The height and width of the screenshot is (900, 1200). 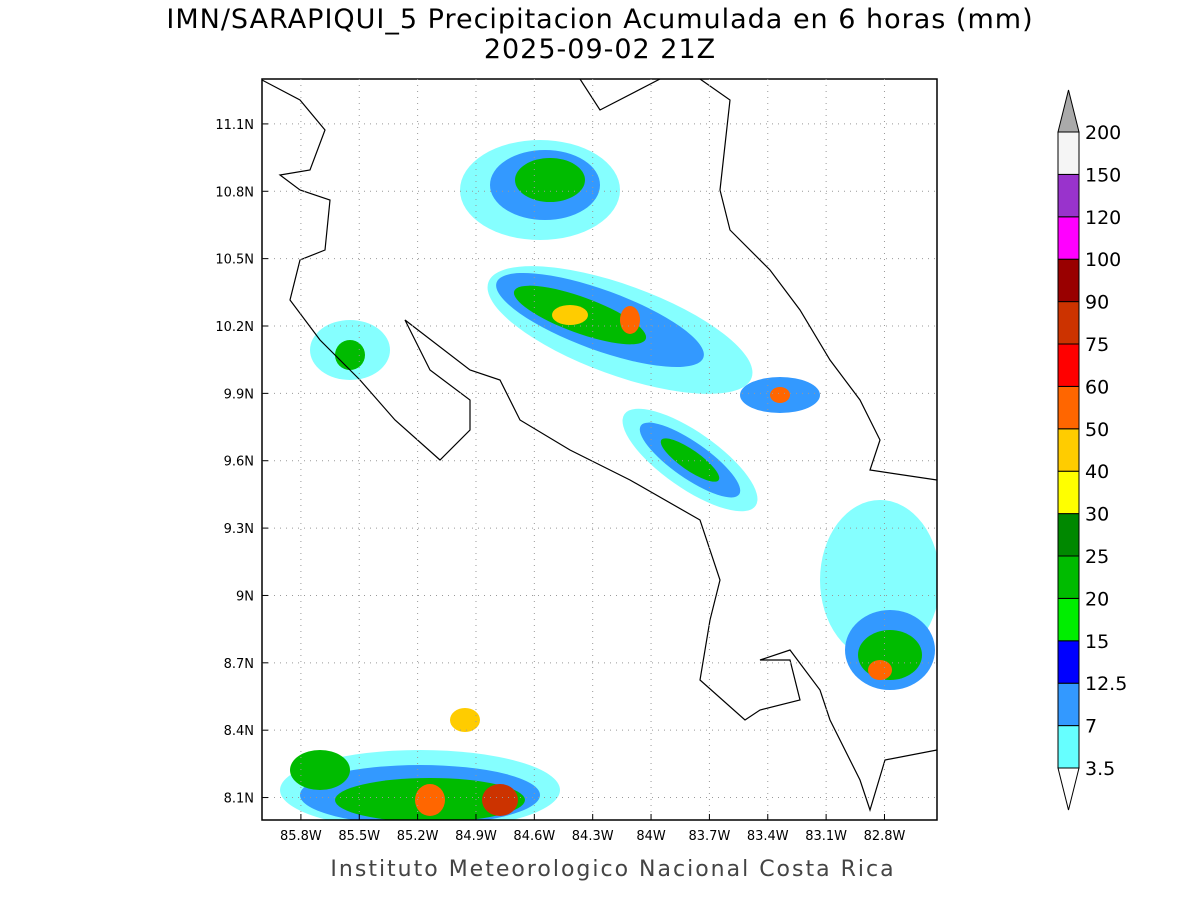 What do you see at coordinates (534, 836) in the screenshot?
I see `x-tick-label: 84.6W` at bounding box center [534, 836].